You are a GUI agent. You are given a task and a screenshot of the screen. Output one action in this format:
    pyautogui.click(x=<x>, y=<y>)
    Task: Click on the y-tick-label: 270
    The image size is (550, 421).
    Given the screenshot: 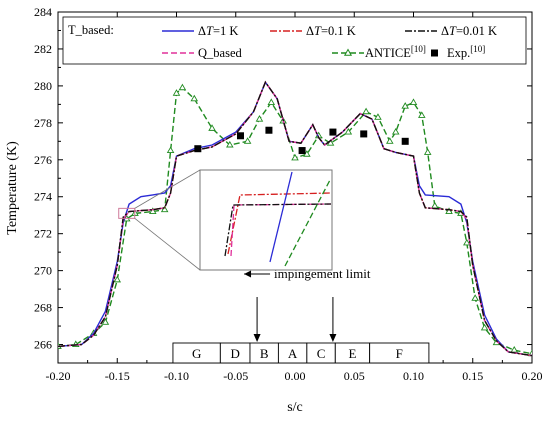 What is the action you would take?
    pyautogui.click(x=43, y=271)
    